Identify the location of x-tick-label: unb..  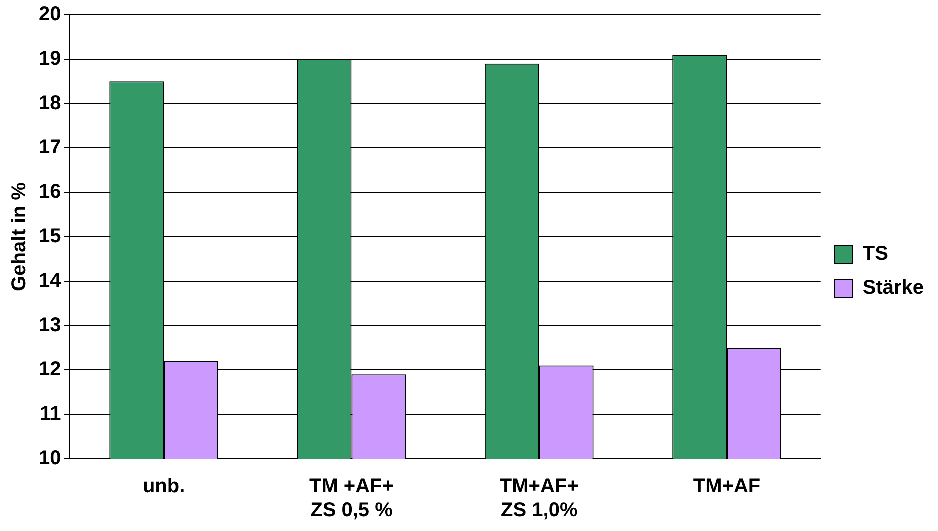
(164, 487).